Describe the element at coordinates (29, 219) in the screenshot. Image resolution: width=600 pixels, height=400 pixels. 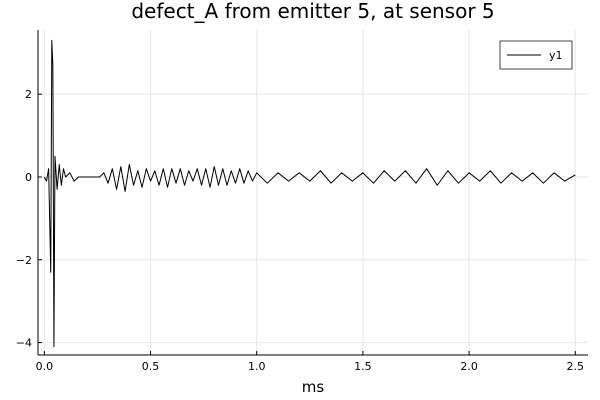
I see `y-ticks: −4 −2 0 2` at that location.